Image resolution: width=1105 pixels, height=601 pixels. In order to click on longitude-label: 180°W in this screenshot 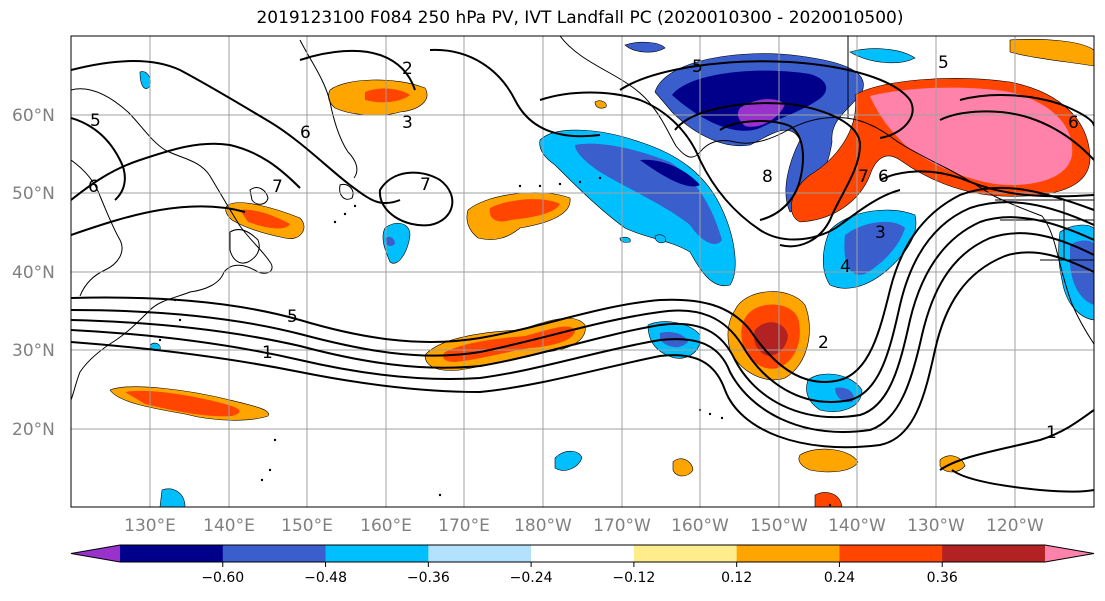, I will do `click(543, 526)`.